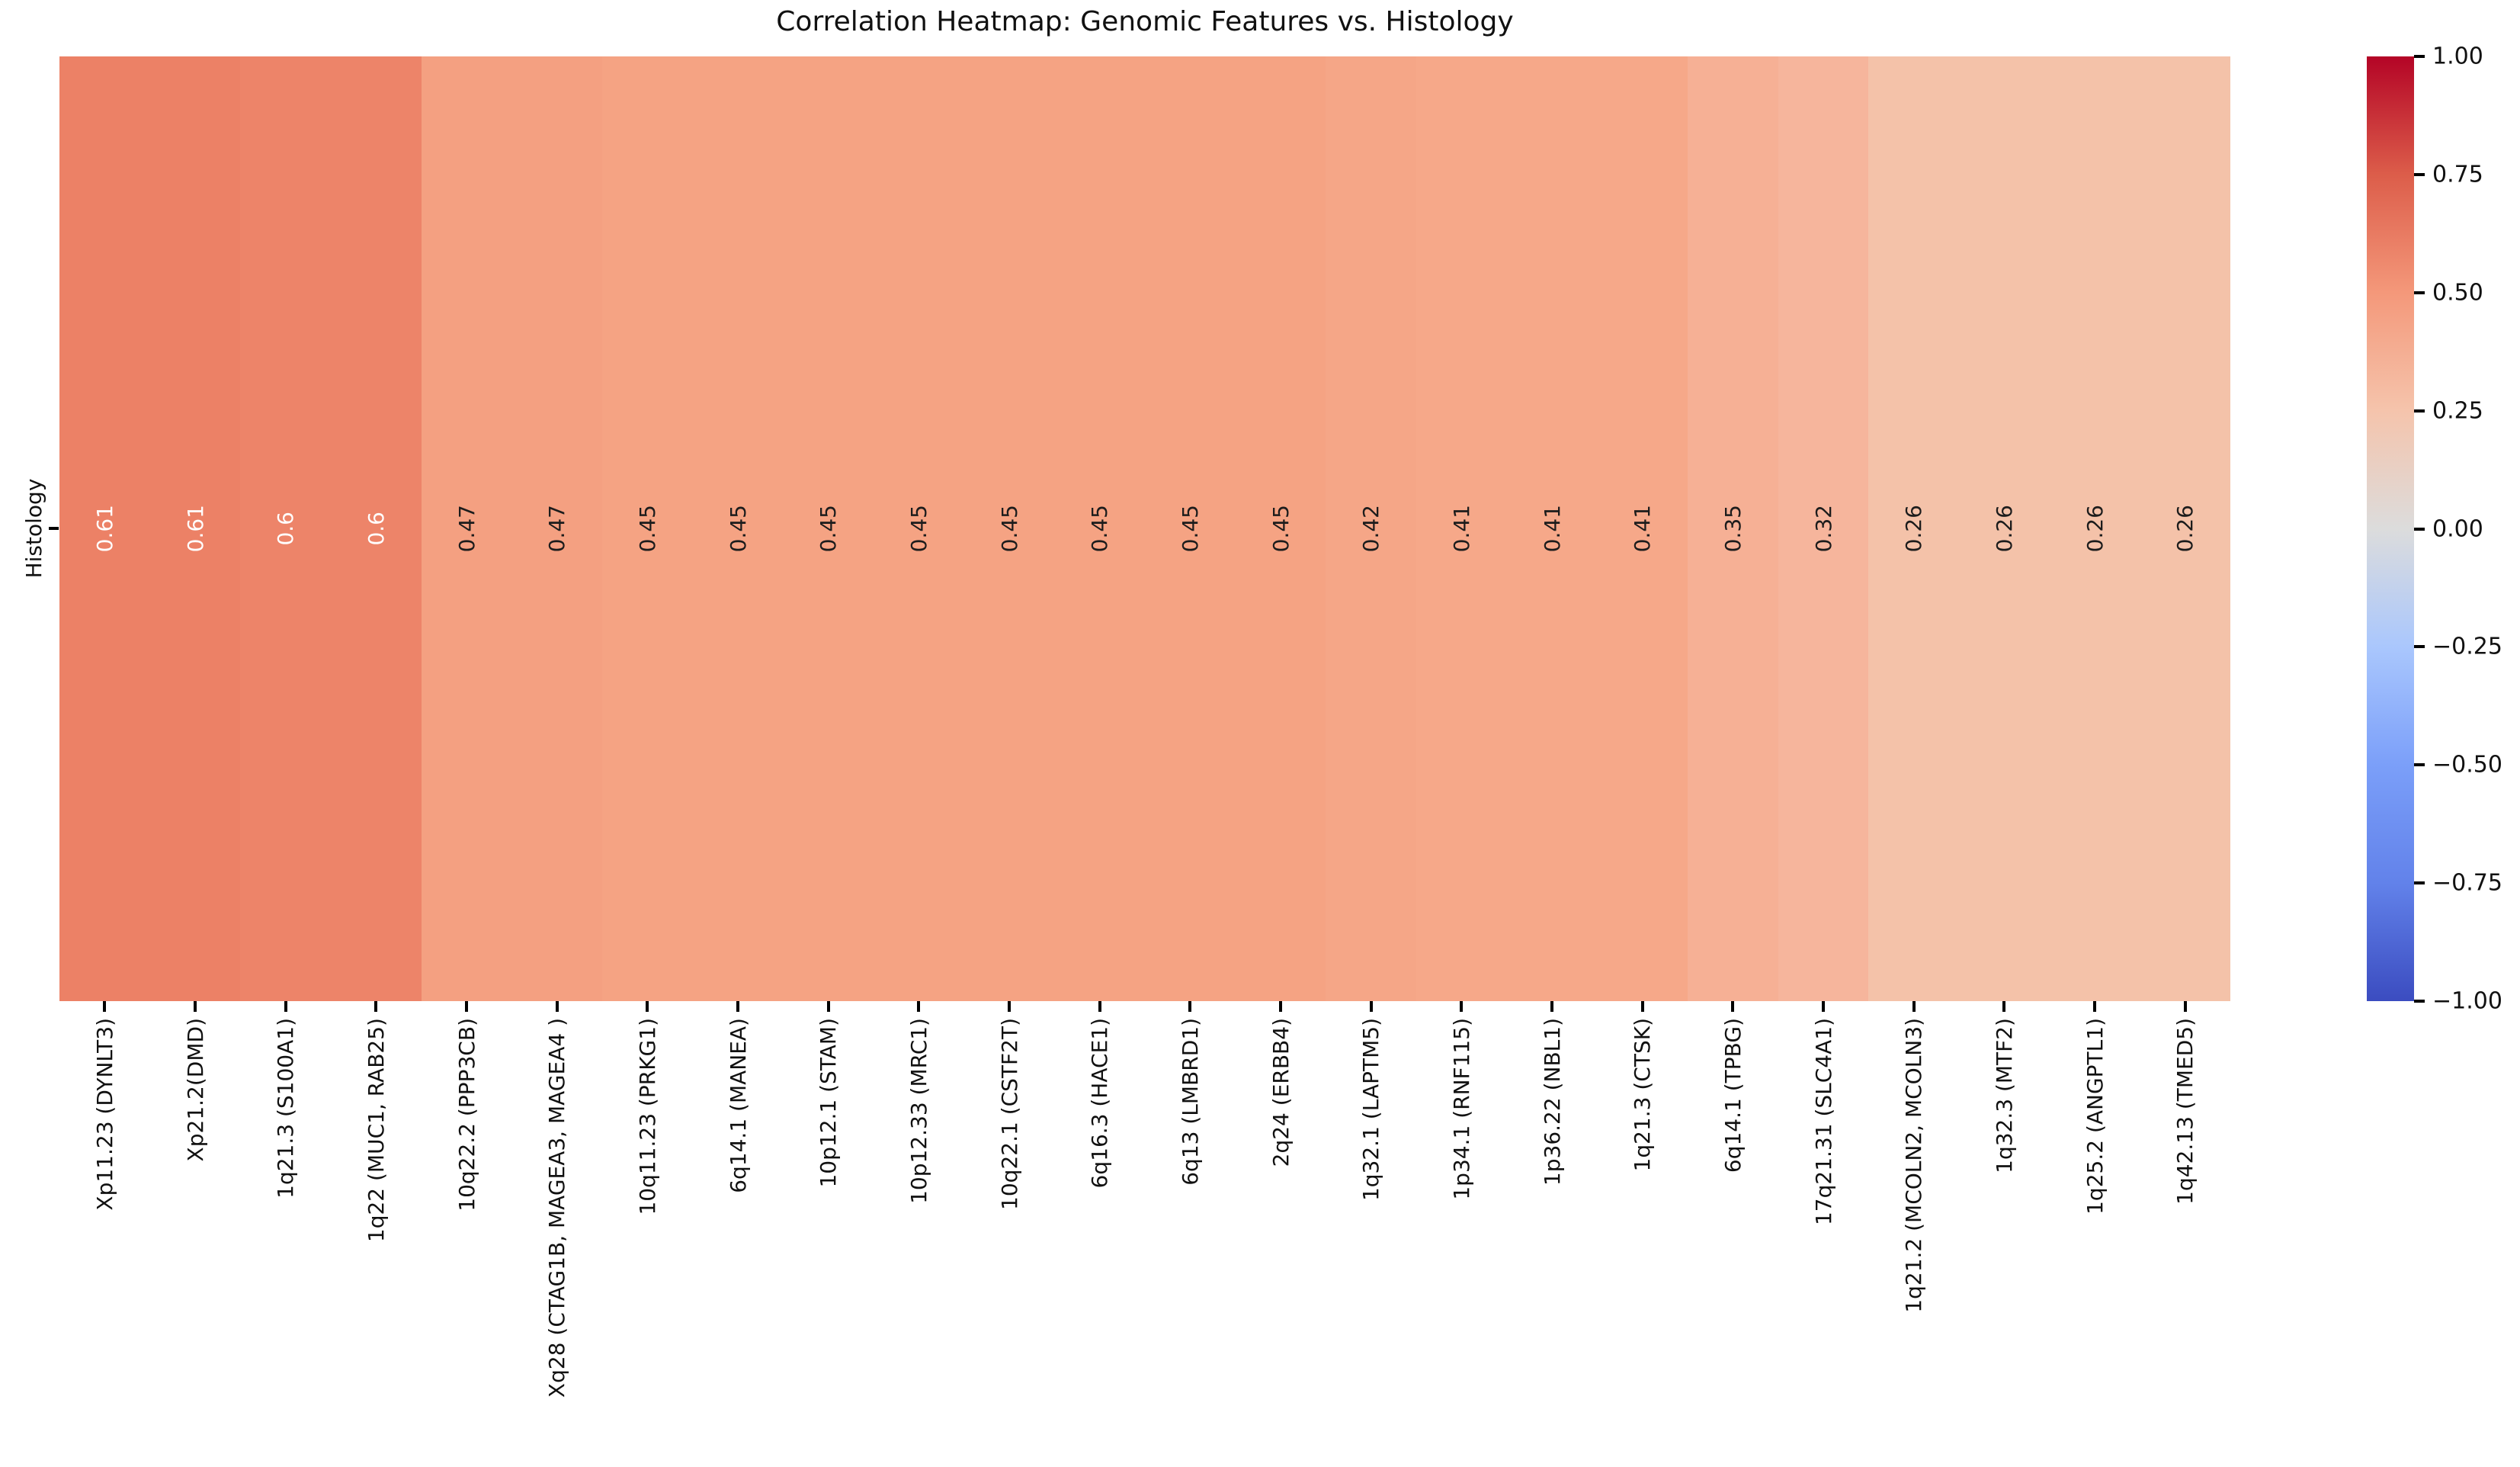 This screenshot has width=2520, height=1467. I want to click on colorbar-tick-label: 0.50, so click(2457, 293).